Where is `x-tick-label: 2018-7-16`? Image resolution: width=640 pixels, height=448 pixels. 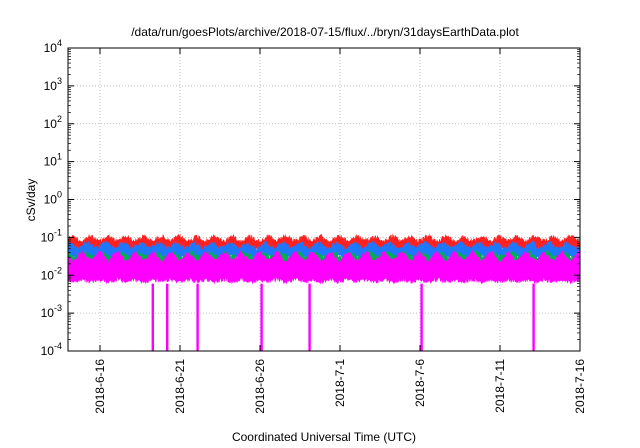
x-tick-label: 2018-7-16 is located at coordinates (580, 386).